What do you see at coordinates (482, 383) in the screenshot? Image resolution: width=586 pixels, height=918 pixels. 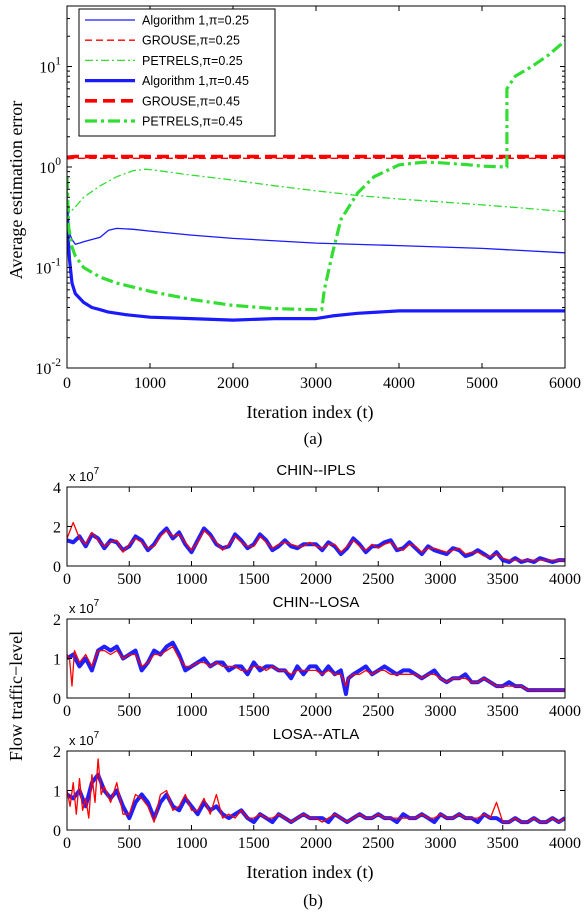 I see `x-tick-label: 5000` at bounding box center [482, 383].